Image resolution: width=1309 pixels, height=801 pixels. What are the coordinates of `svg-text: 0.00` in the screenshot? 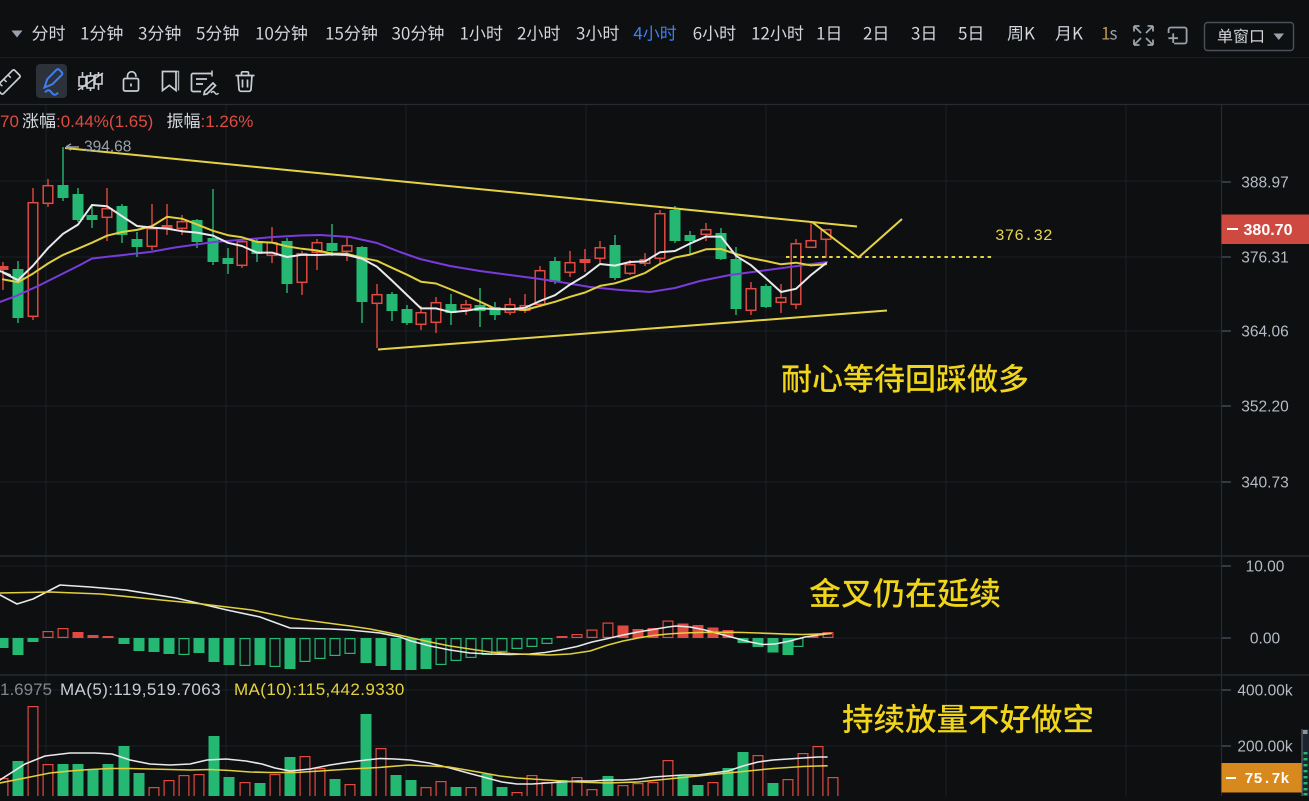 It's located at (1265, 638).